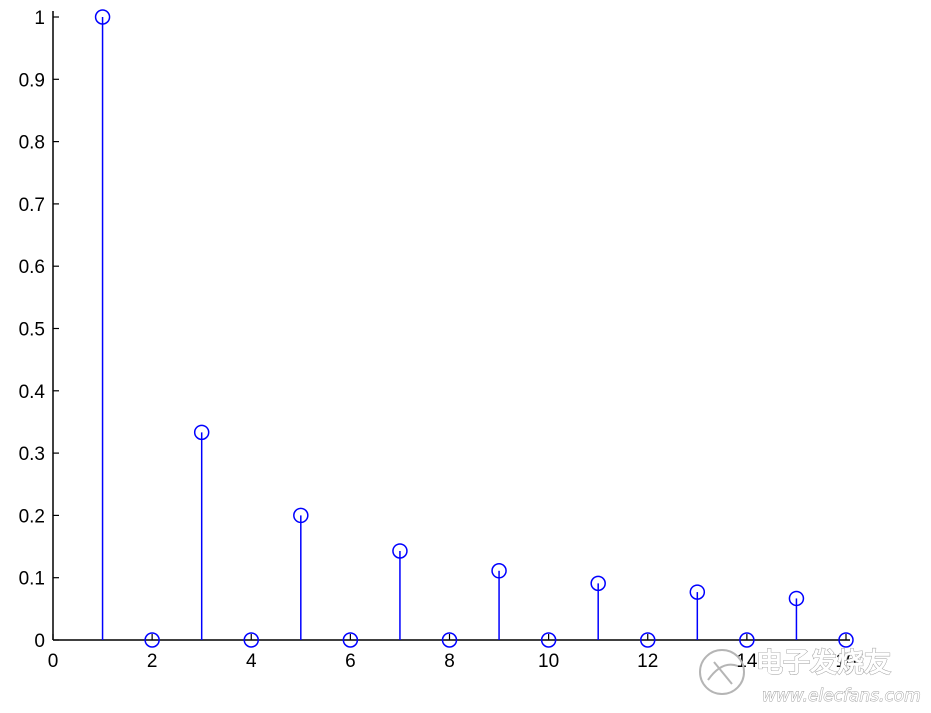 This screenshot has width=931, height=713. I want to click on y-tick-label: 0.5, so click(32, 330).